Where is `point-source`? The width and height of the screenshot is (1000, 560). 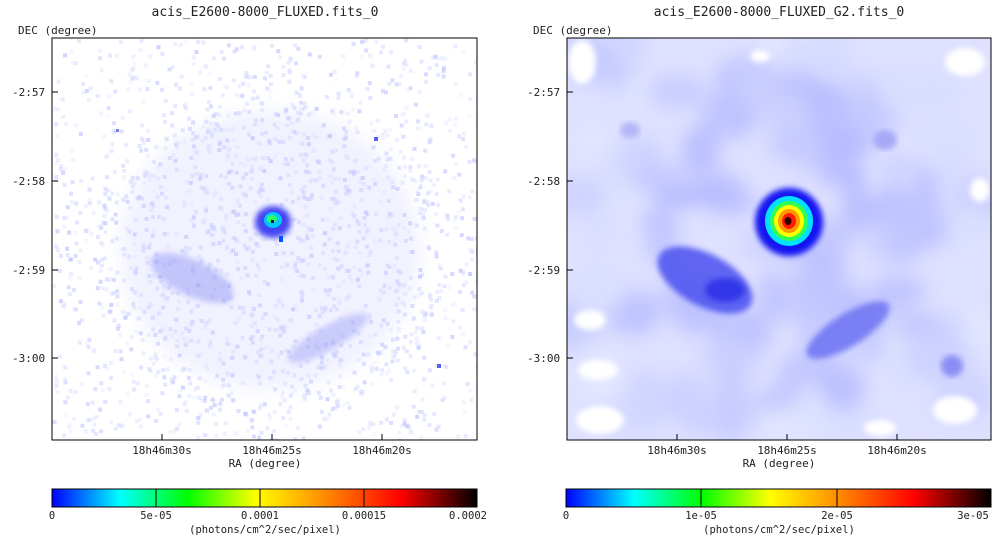
point-source is located at coordinates (789, 222).